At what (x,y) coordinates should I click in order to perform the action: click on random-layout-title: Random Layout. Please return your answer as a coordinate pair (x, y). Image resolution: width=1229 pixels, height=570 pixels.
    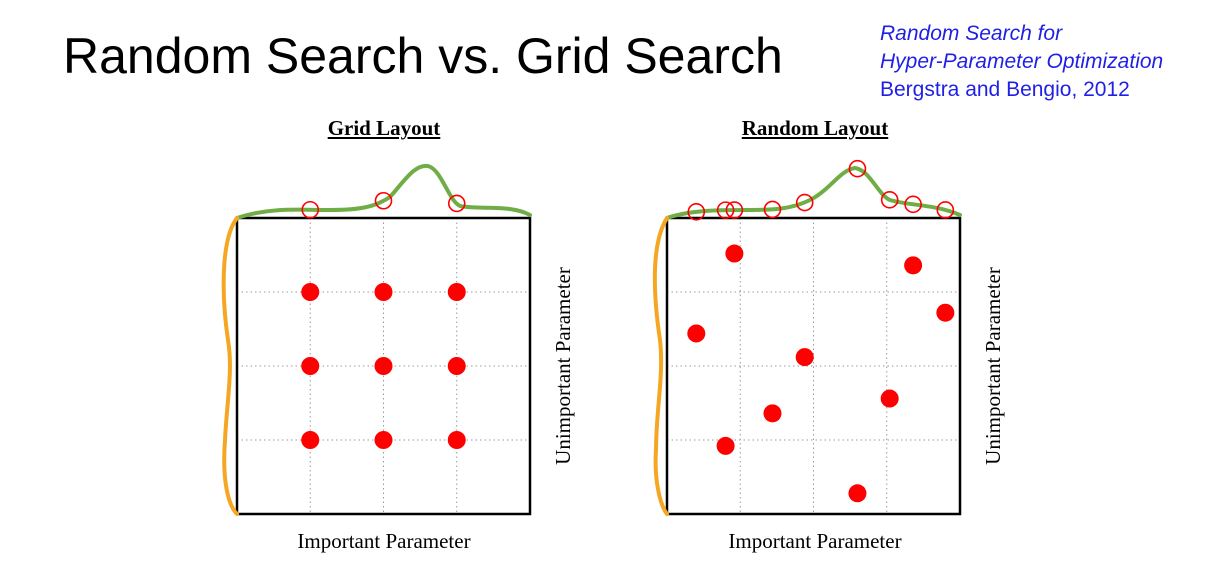
    Looking at the image, I should click on (815, 128).